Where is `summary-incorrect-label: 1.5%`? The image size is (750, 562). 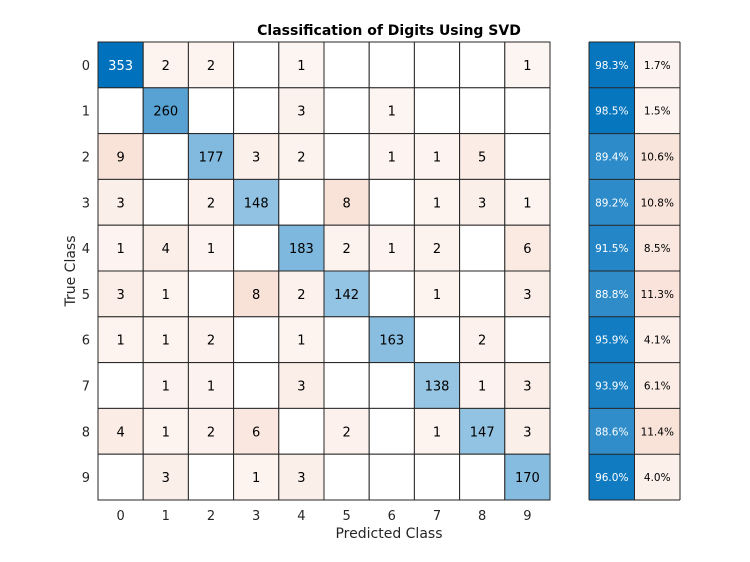 summary-incorrect-label: 1.5% is located at coordinates (657, 112).